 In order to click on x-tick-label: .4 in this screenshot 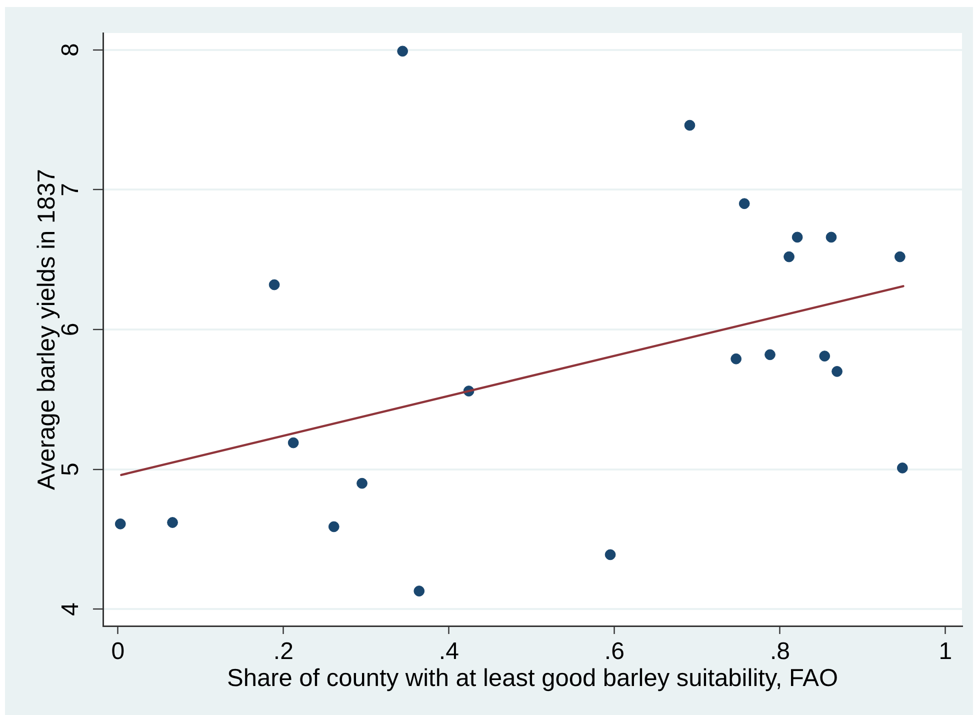, I will do `click(448, 652)`.